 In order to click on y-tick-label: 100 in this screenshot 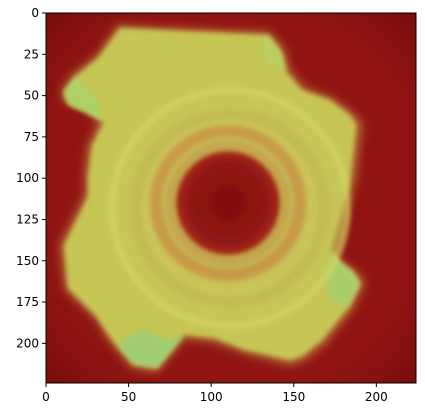, I will do `click(27, 178)`.